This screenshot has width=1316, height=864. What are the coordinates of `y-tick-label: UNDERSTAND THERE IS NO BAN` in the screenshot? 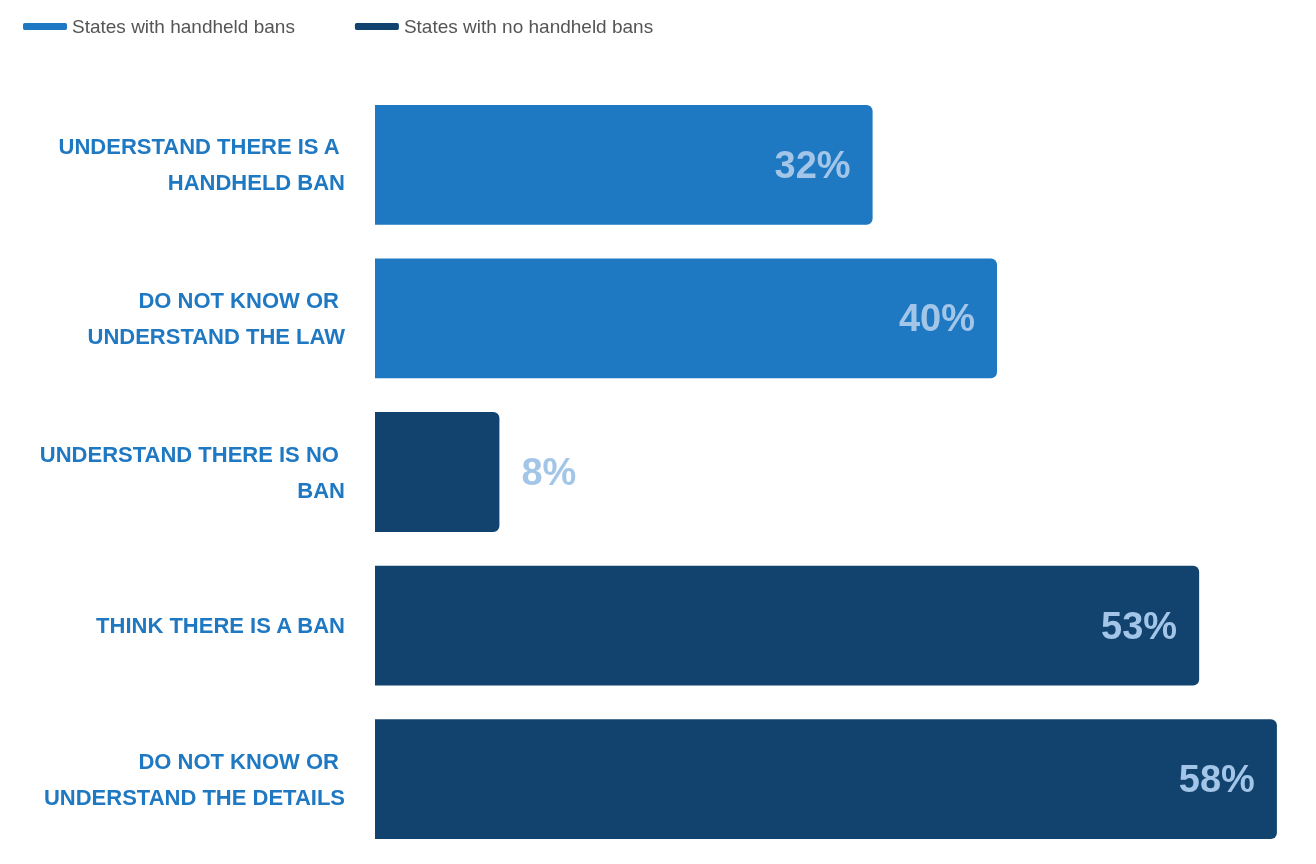 It's located at (192, 472).